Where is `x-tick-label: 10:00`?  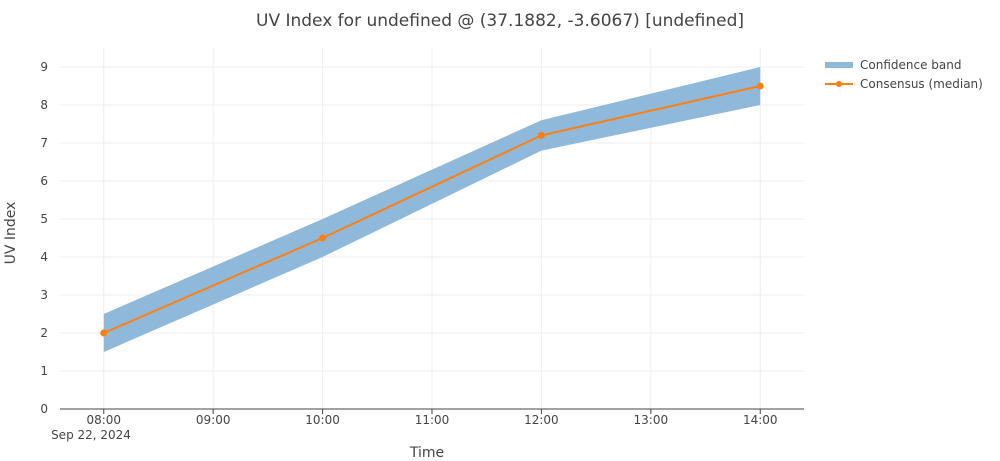 x-tick-label: 10:00 is located at coordinates (322, 420).